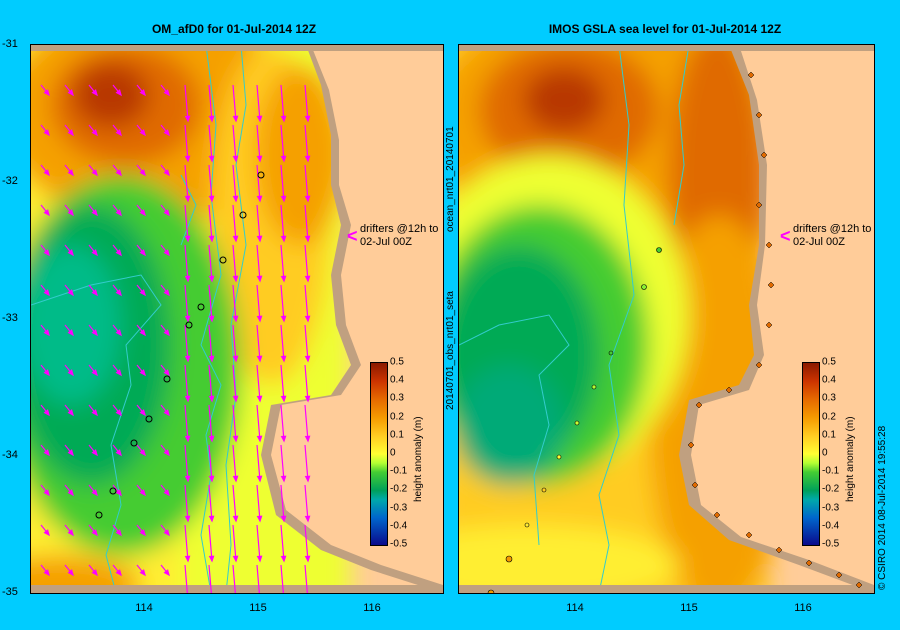 The image size is (900, 630). Describe the element at coordinates (234, 29) in the screenshot. I see `left-panel-title: OM_afD0 for 01-Jul-2014 12Z` at that location.